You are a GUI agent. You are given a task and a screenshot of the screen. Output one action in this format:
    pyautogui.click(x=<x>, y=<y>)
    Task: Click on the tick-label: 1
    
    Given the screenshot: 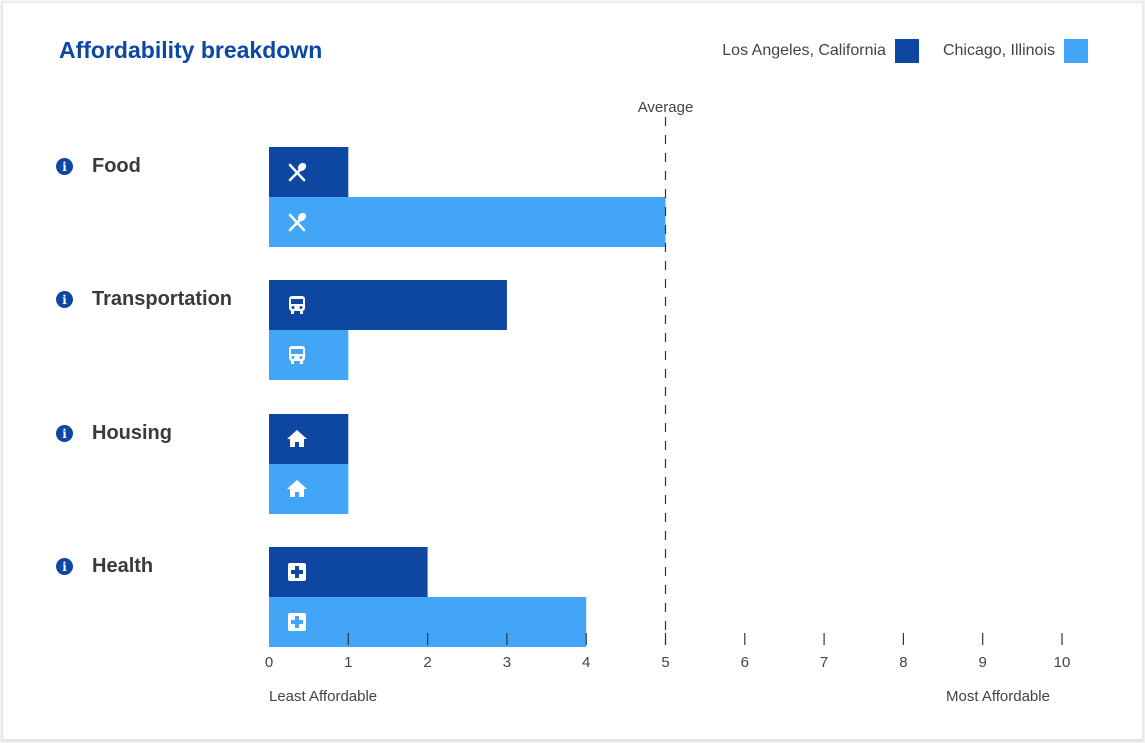 What is the action you would take?
    pyautogui.click(x=348, y=662)
    